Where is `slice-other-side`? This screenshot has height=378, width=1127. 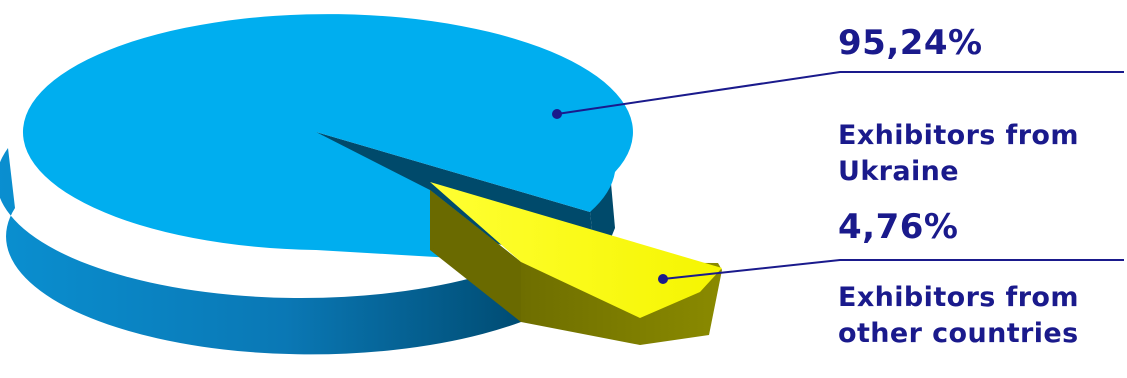
slice-other-side is located at coordinates (475, 256).